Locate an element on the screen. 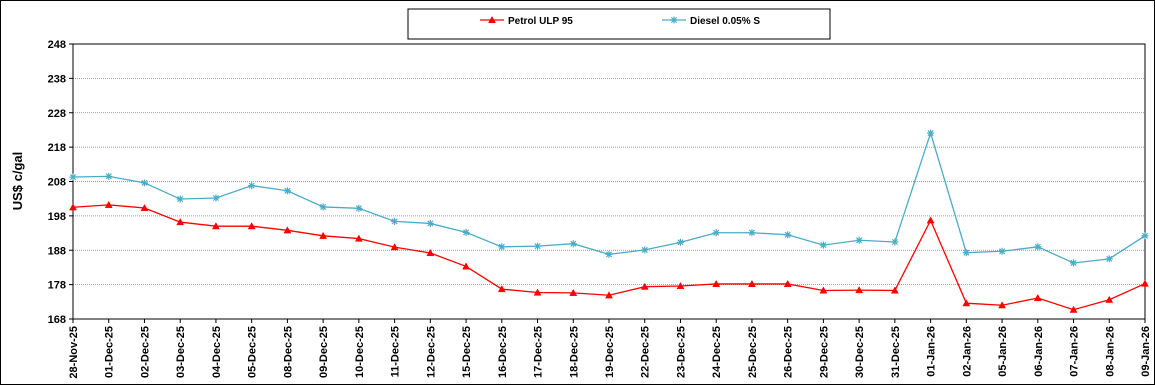  x-tick-label: 08-Jan-26 is located at coordinates (1110, 351).